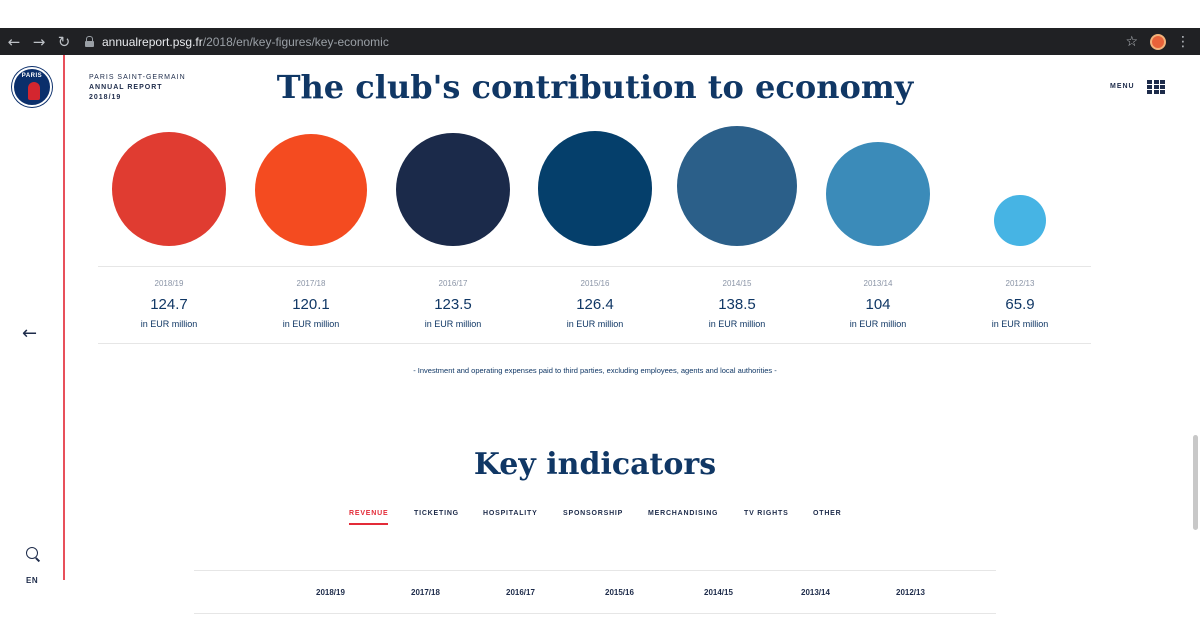 The image size is (1200, 643). What do you see at coordinates (1131, 41) in the screenshot?
I see `bookmark-star-icon: ☆` at bounding box center [1131, 41].